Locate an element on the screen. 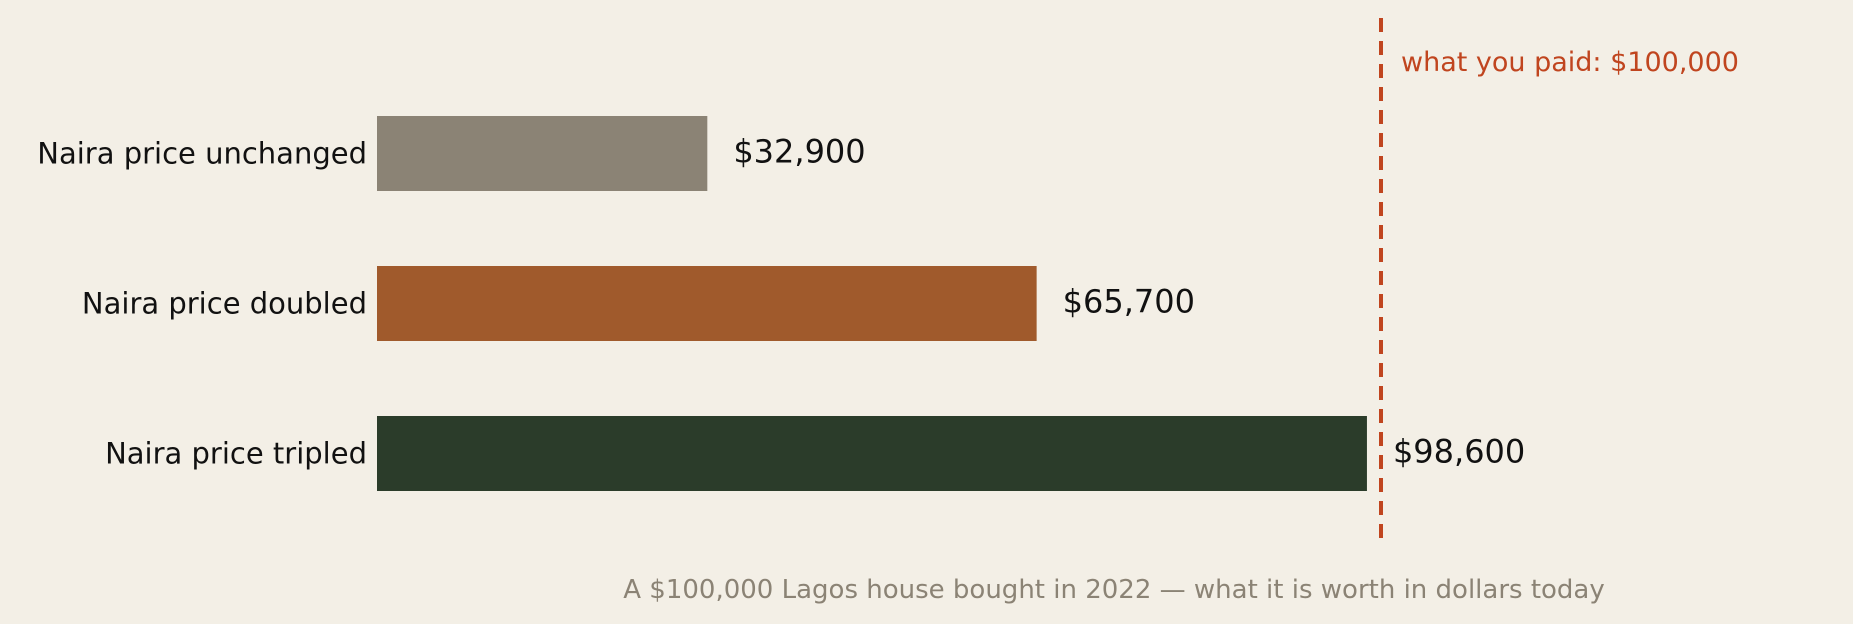 The height and width of the screenshot is (624, 1853). value-label: $98,600 is located at coordinates (1459, 452).